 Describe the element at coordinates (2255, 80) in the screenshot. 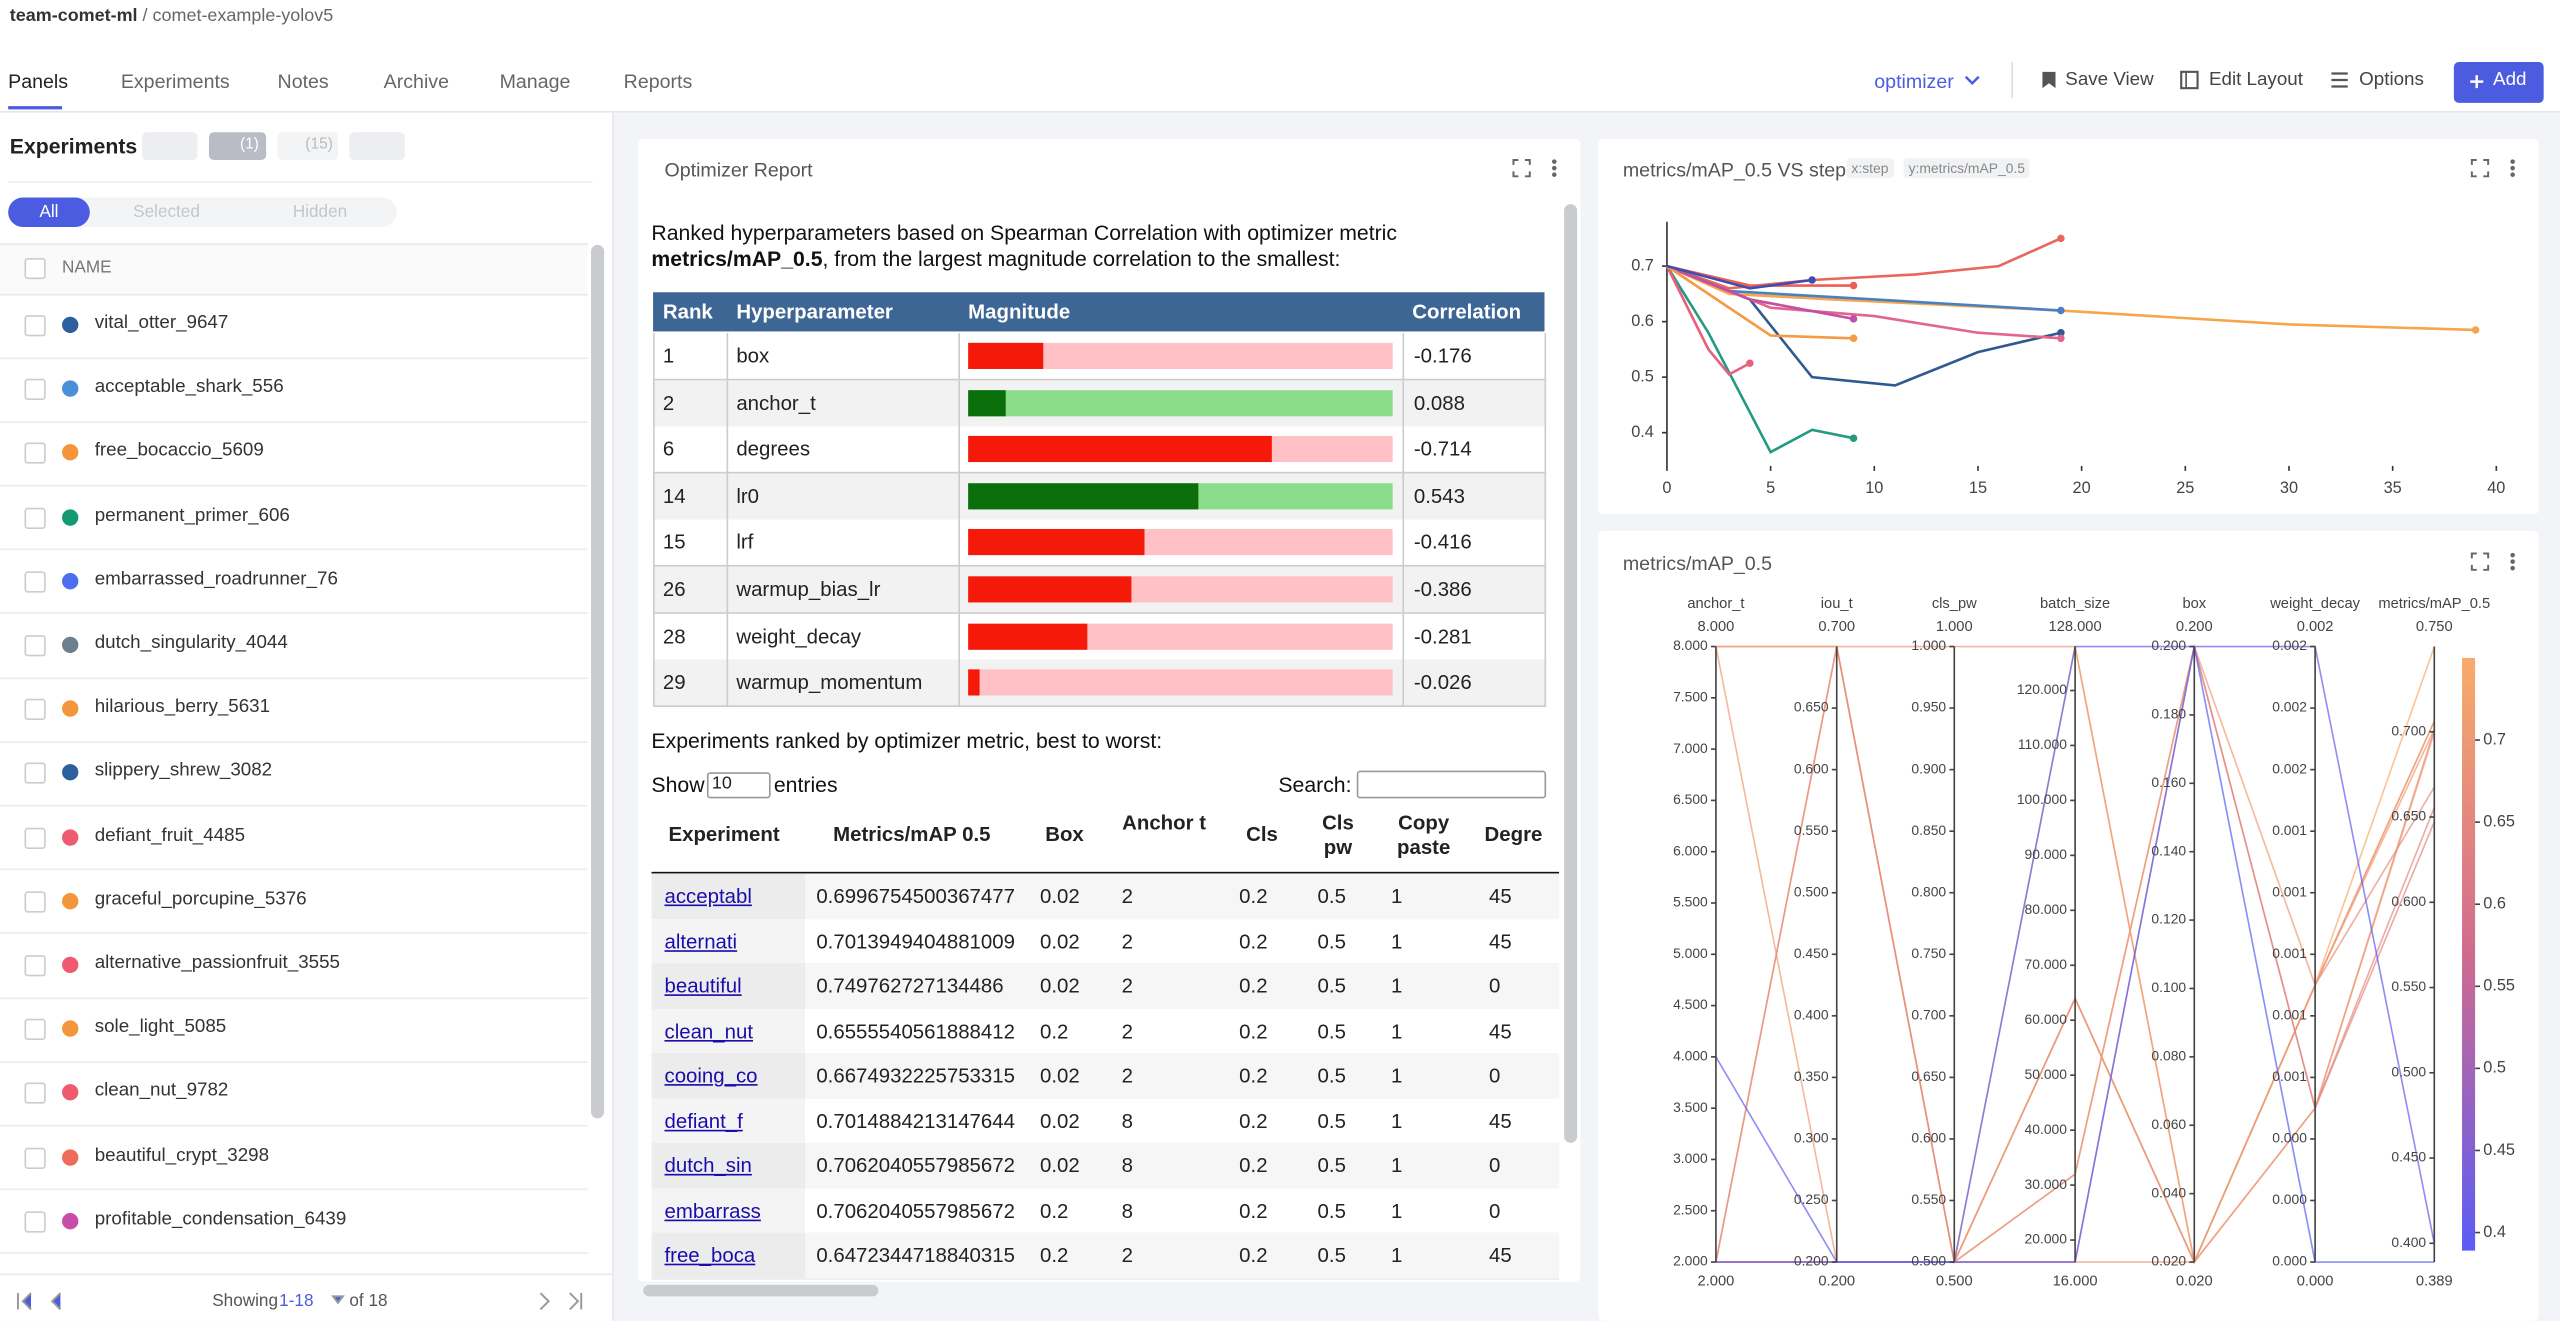

I see `edit-layout: Edit Layout` at that location.